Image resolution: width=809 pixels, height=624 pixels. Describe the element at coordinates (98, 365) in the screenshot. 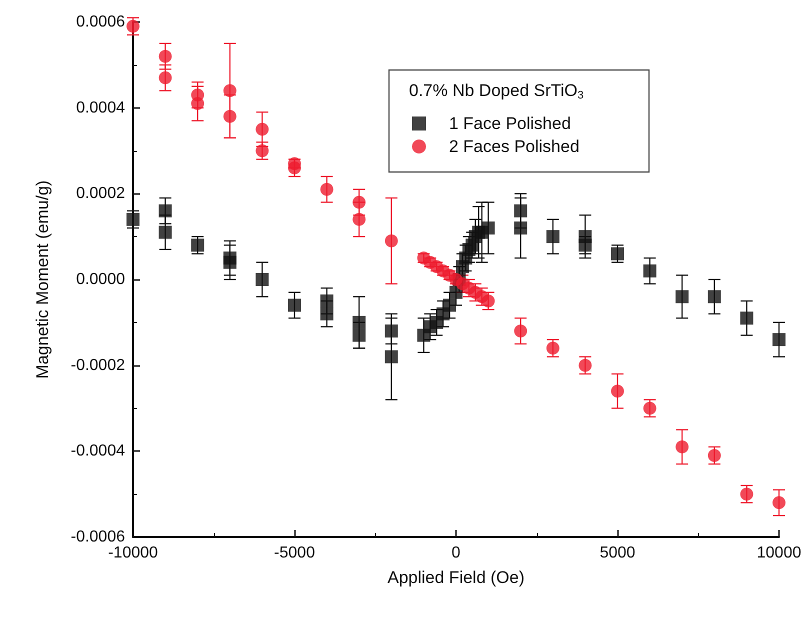

I see `y-tick-label: -0.0002` at that location.